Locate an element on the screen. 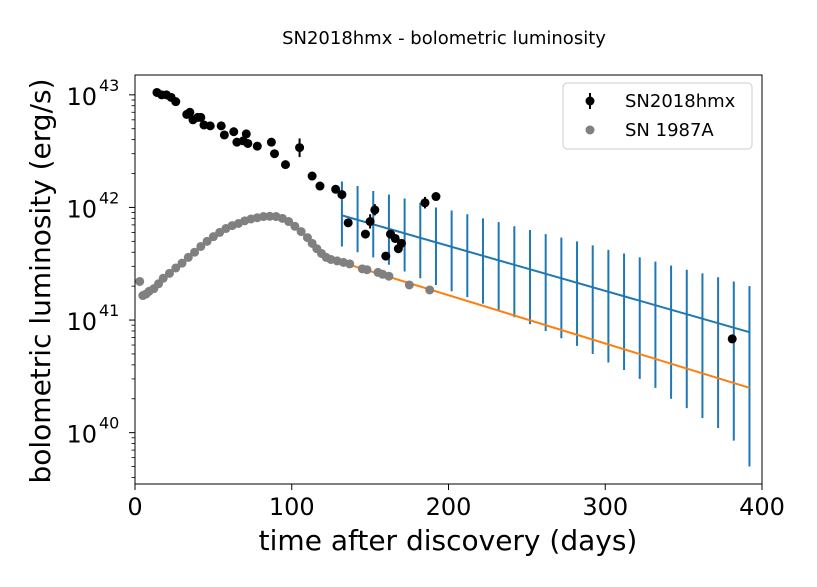 This screenshot has height=587, width=817. y-tick-label: 10 40 is located at coordinates (92, 431).